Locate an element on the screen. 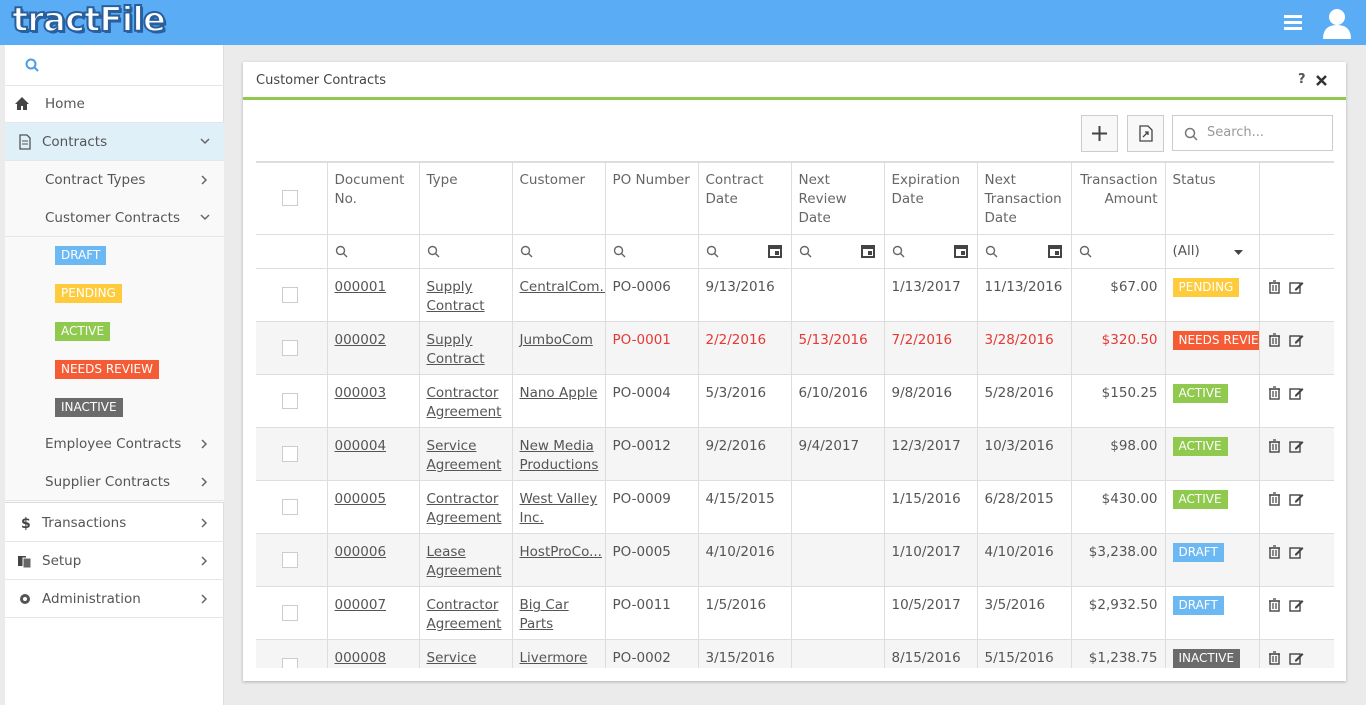 The height and width of the screenshot is (705, 1366). table-cell: 5/28/2016 is located at coordinates (1024, 401).